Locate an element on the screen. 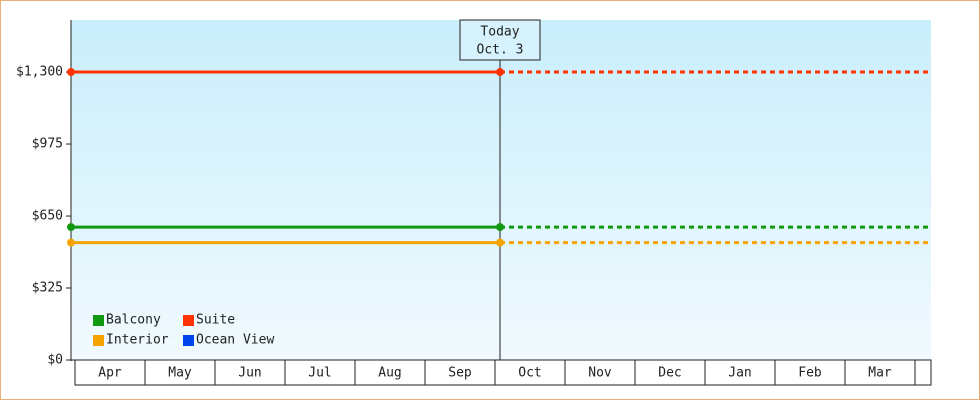 This screenshot has height=400, width=980. today-date: Oct. 3 is located at coordinates (500, 50).